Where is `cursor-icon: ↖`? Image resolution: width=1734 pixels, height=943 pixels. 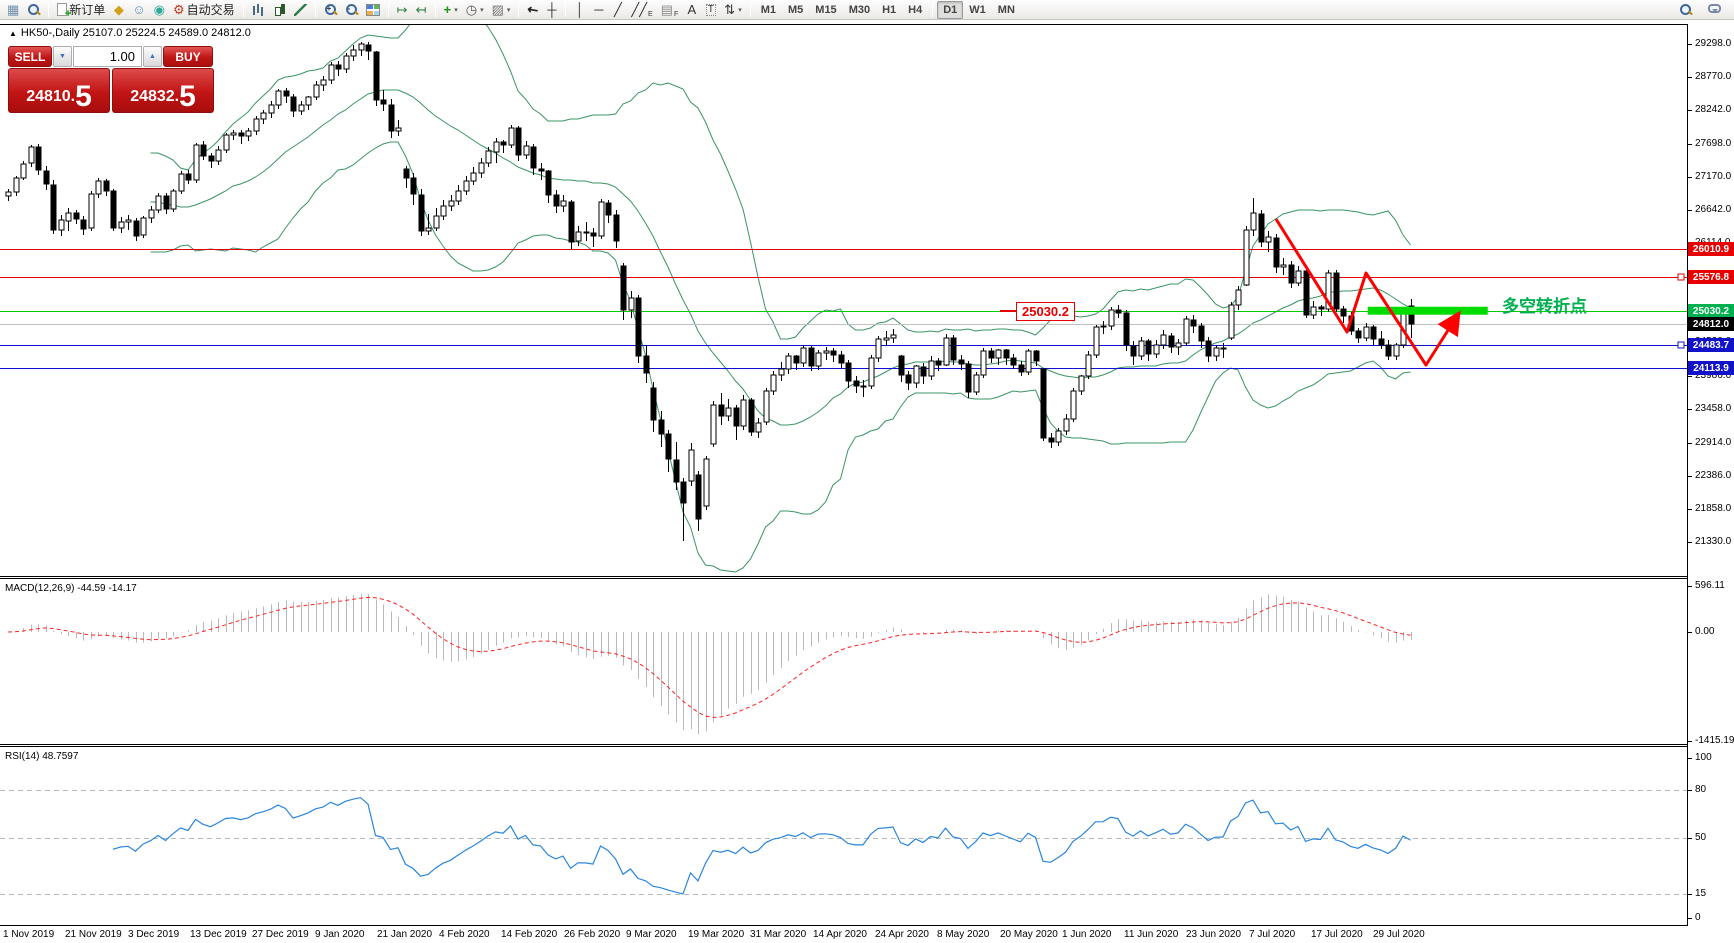
cursor-icon: ↖ is located at coordinates (533, 9).